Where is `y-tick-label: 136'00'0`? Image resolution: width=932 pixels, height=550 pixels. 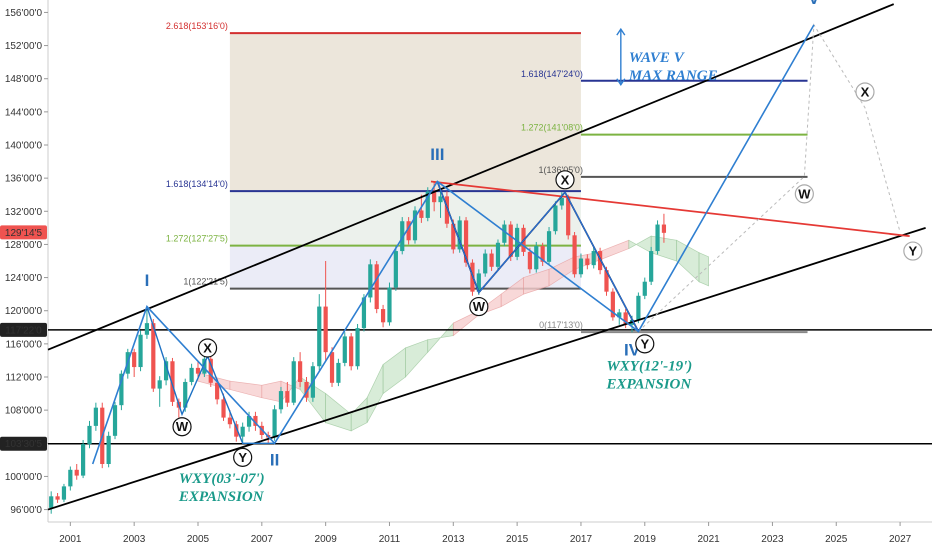 y-tick-label: 136'00'0 is located at coordinates (24, 179).